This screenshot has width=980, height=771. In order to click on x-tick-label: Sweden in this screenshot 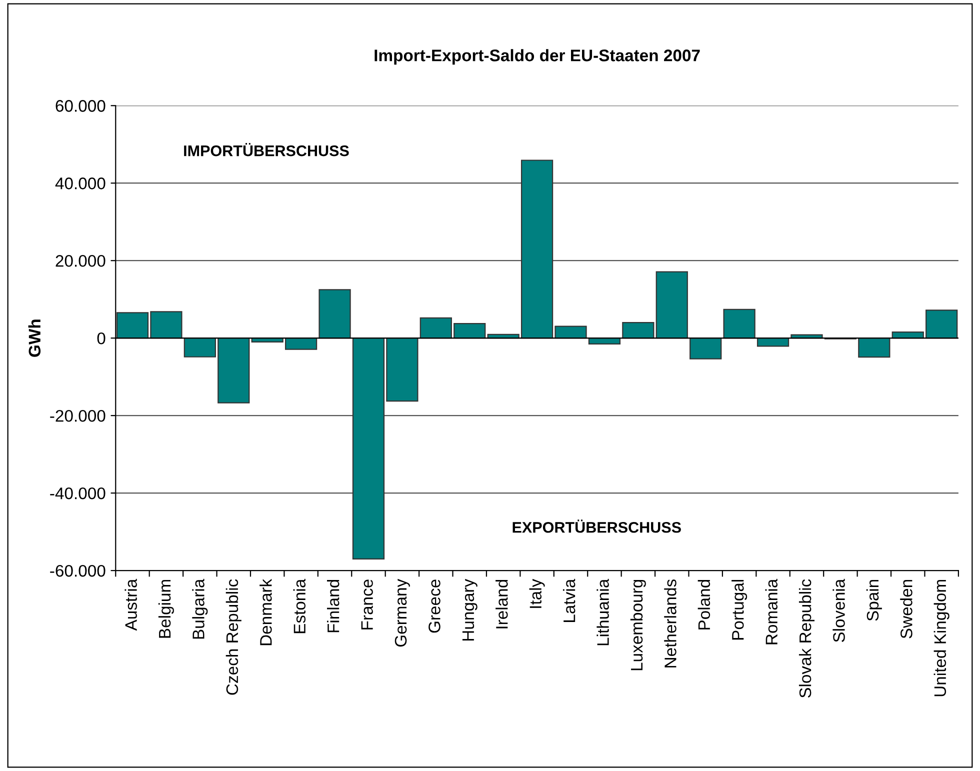, I will do `click(906, 609)`.